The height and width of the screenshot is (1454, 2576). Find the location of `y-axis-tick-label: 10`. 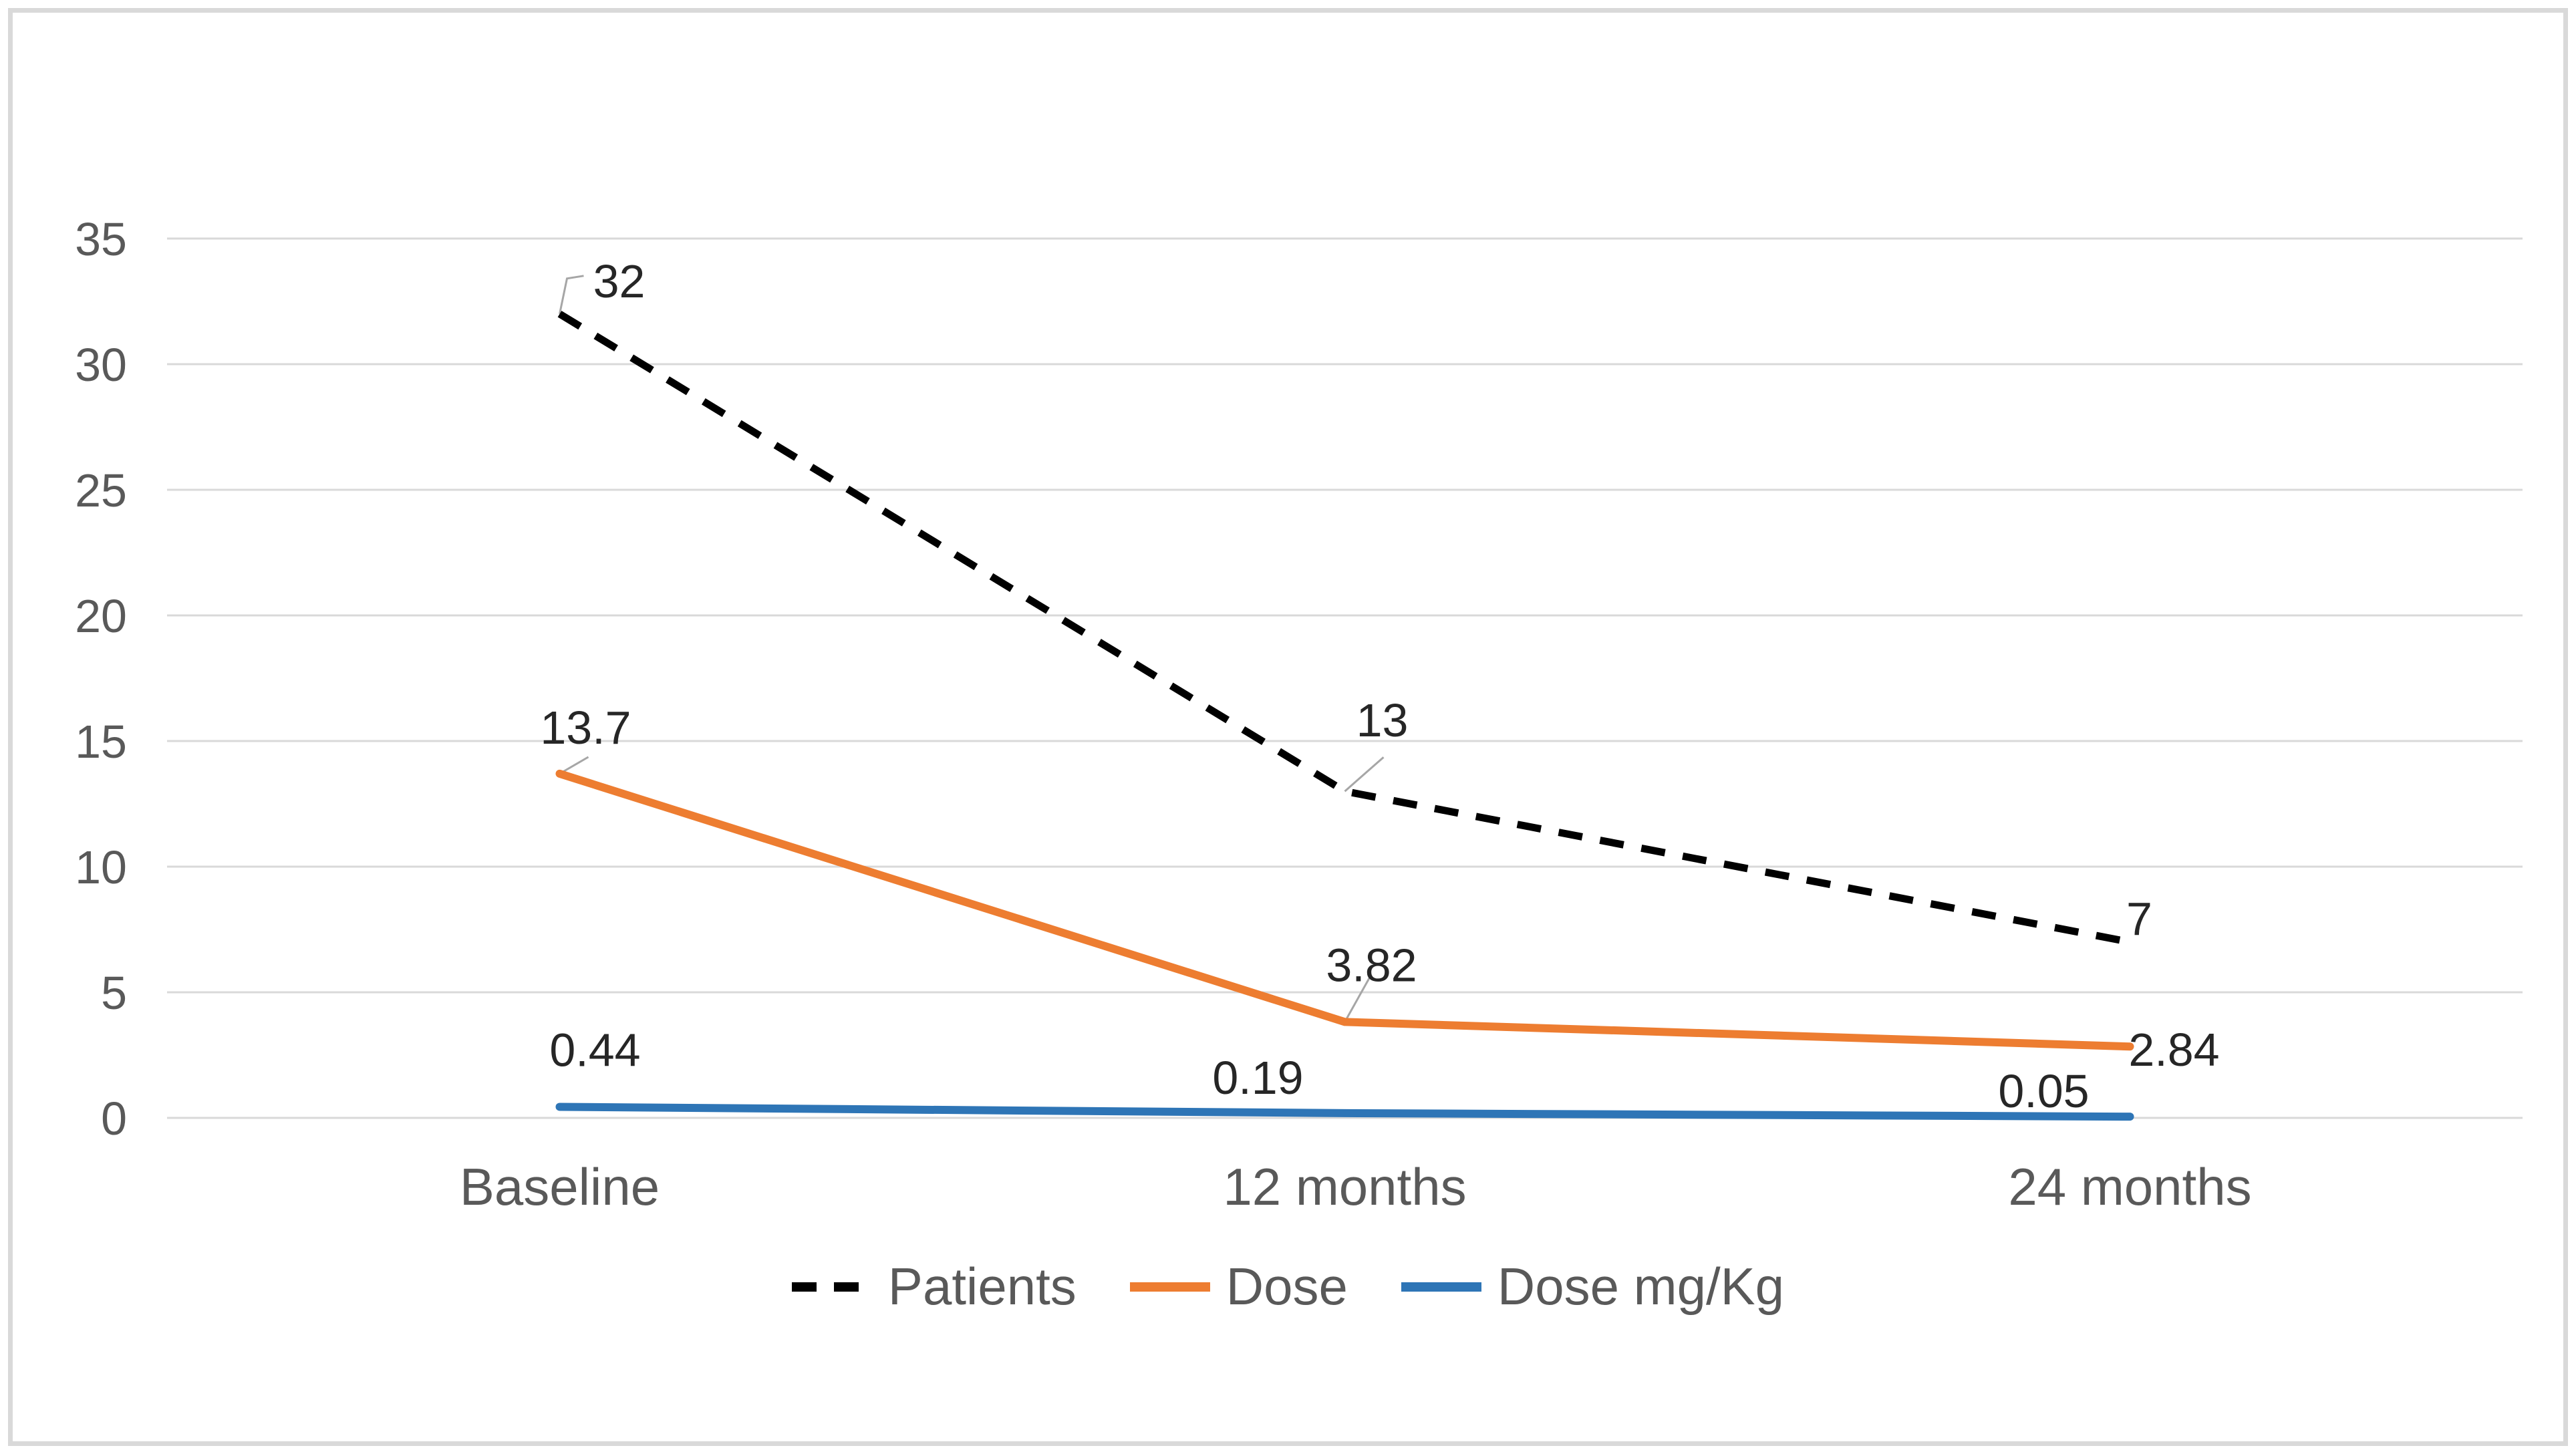

y-axis-tick-label: 10 is located at coordinates (101, 867).